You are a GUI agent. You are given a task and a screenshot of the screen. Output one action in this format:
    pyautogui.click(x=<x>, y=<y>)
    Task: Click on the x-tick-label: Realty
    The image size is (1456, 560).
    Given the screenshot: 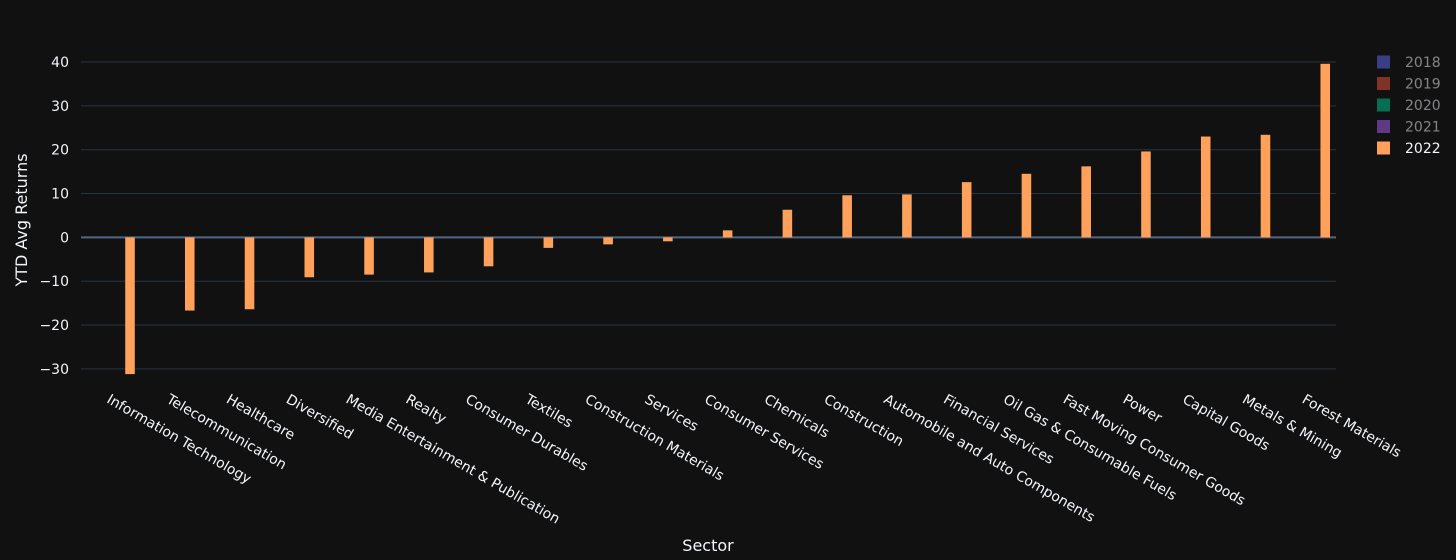 What is the action you would take?
    pyautogui.click(x=426, y=410)
    